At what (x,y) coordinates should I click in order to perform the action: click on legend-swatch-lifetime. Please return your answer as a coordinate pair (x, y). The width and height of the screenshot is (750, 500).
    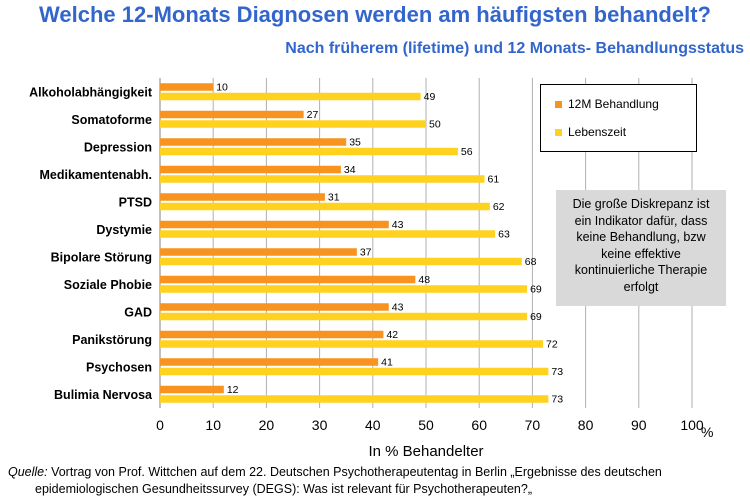
    Looking at the image, I should click on (558, 133).